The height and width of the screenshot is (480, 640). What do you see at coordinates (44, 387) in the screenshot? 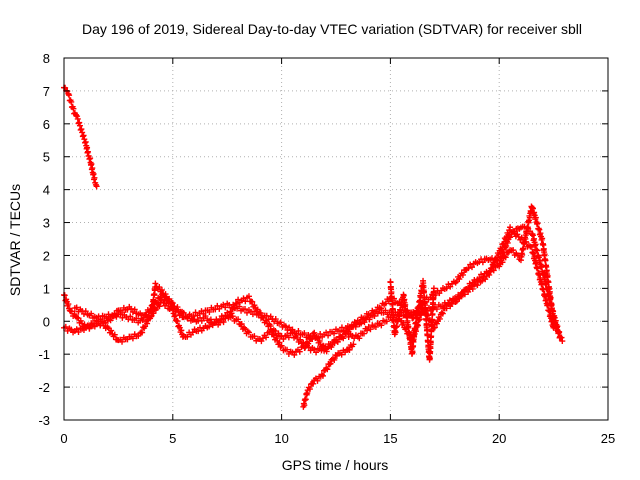
I see `y-tick-label: -2` at bounding box center [44, 387].